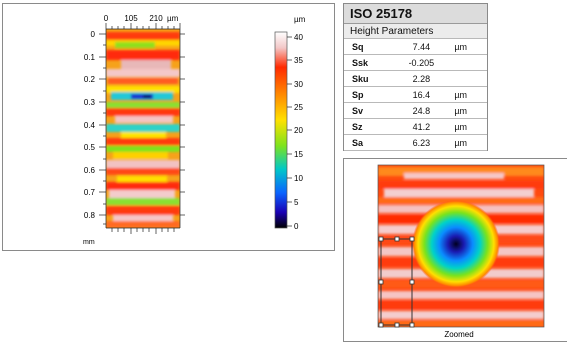 The image size is (567, 348). I want to click on y-axis-unit: mm, so click(89, 242).